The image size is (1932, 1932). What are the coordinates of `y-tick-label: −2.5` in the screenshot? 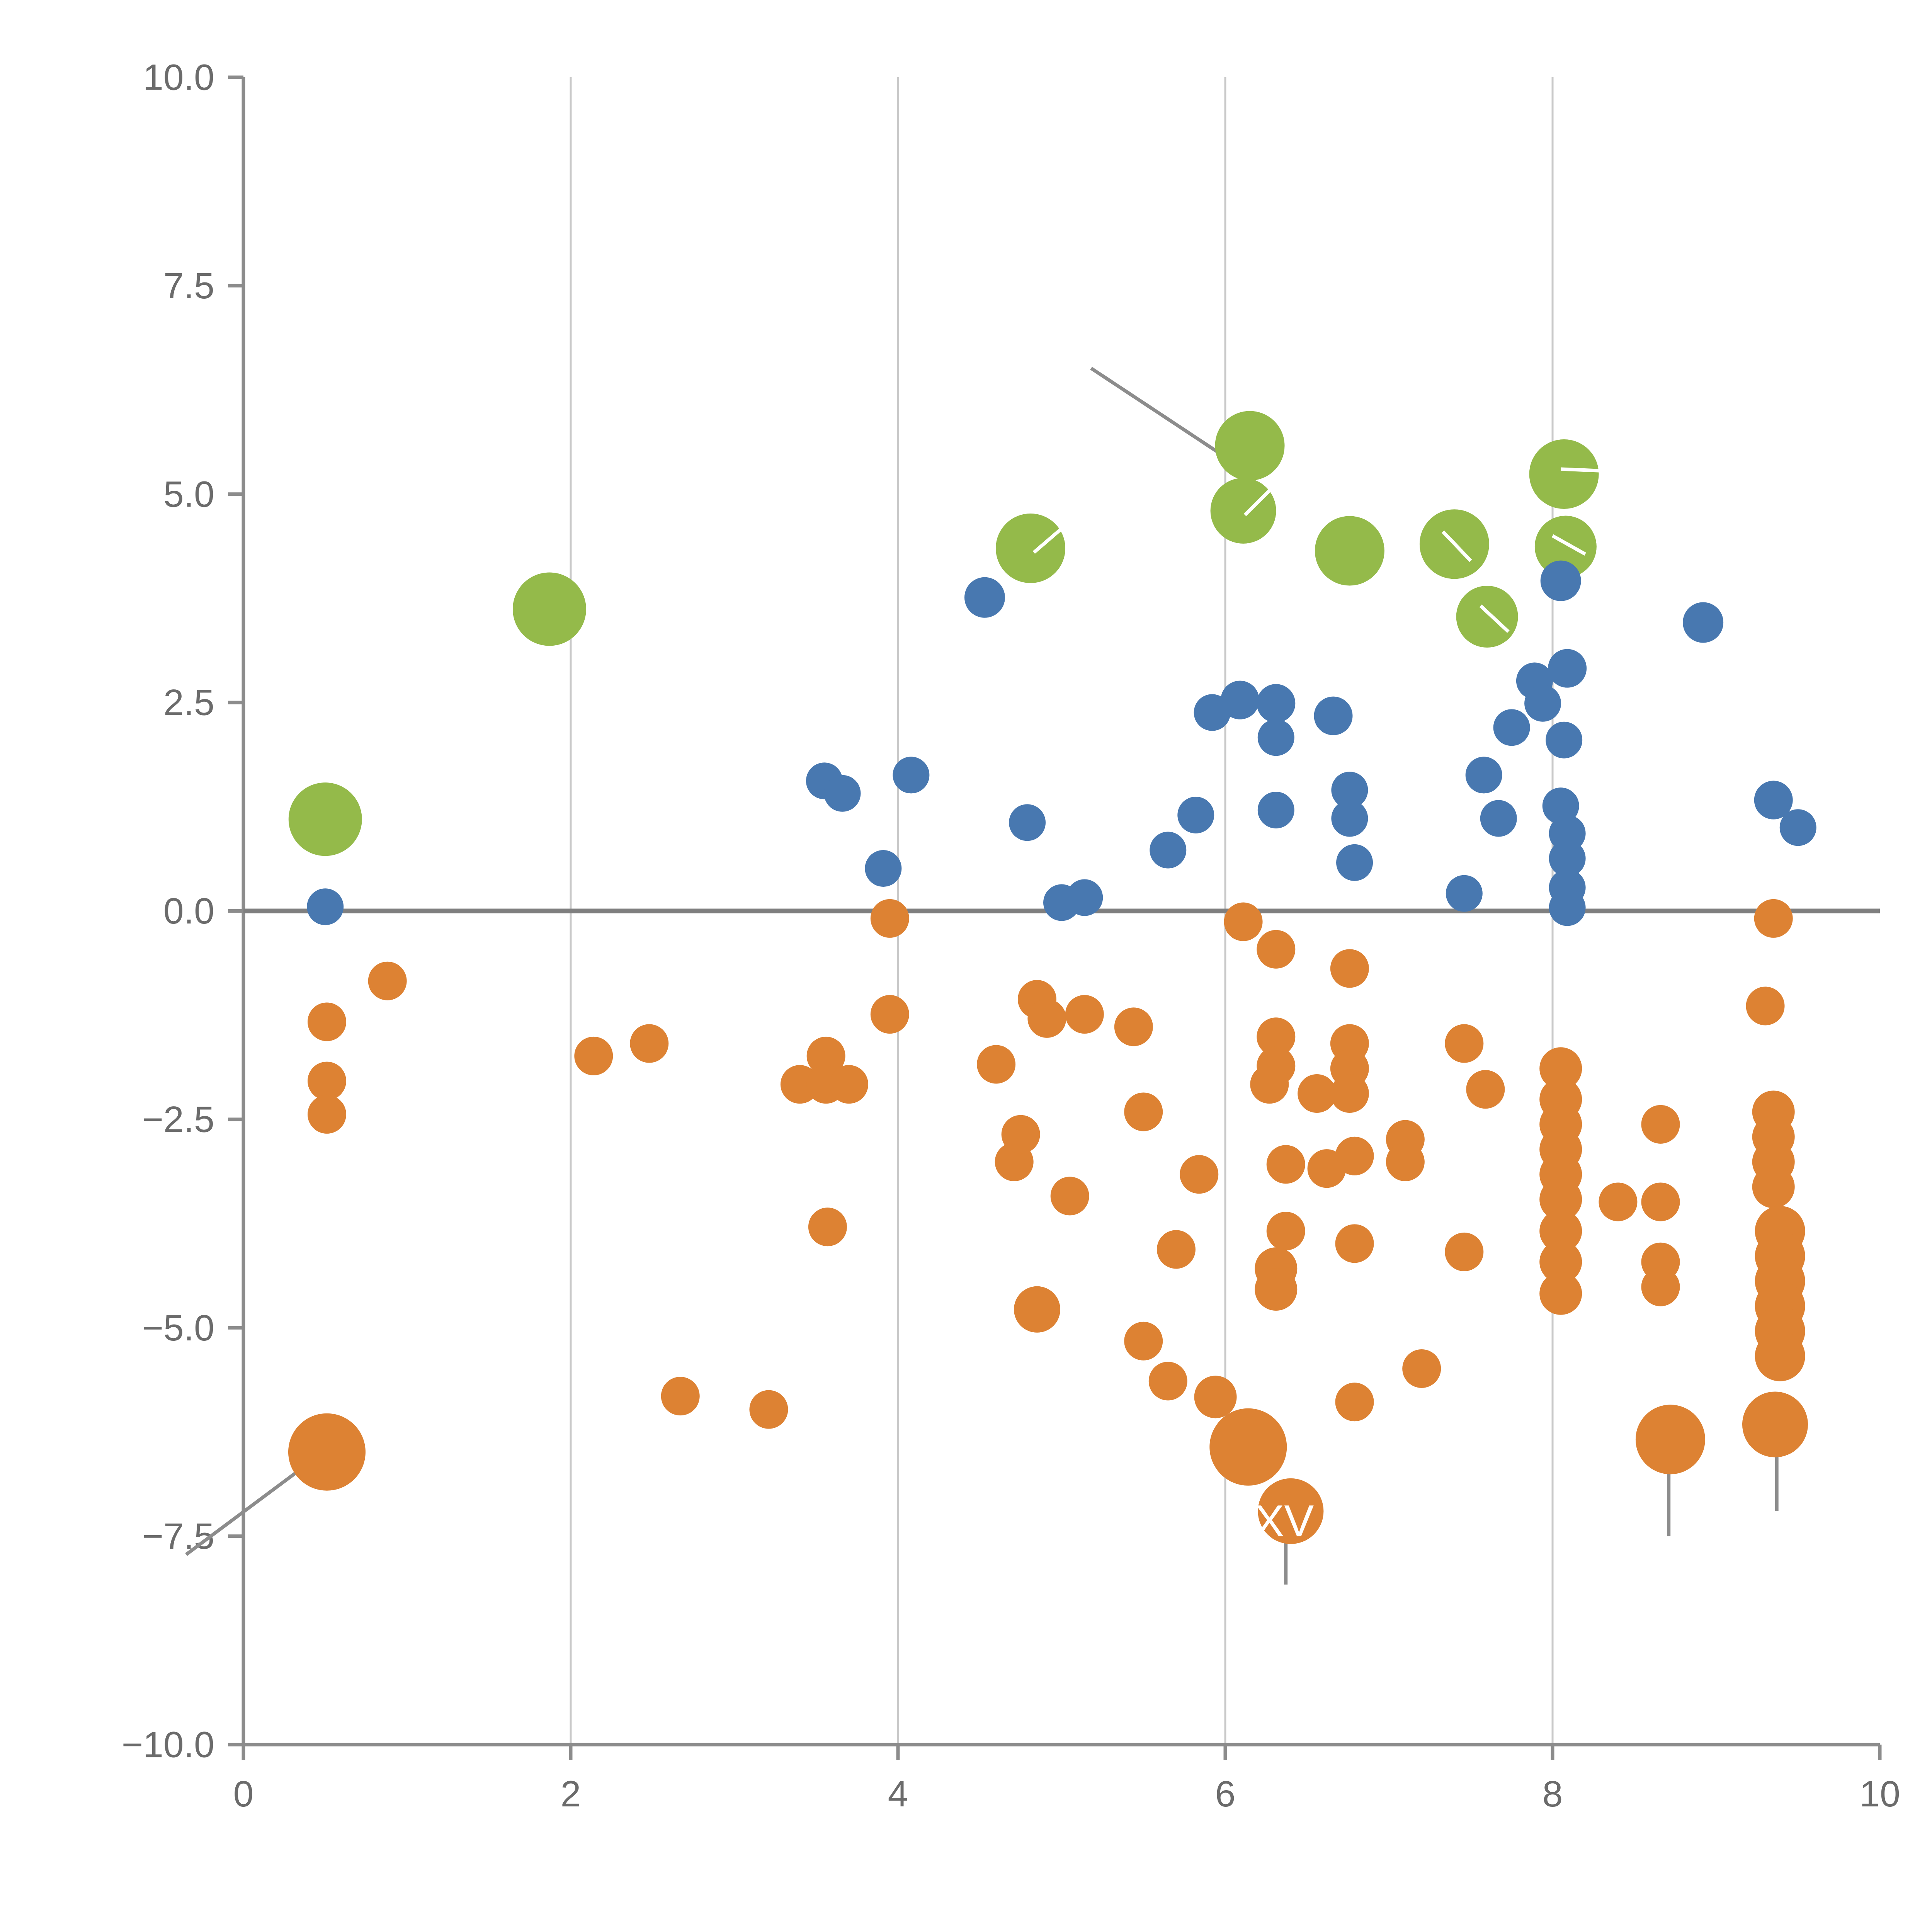 It's located at (178, 1120).